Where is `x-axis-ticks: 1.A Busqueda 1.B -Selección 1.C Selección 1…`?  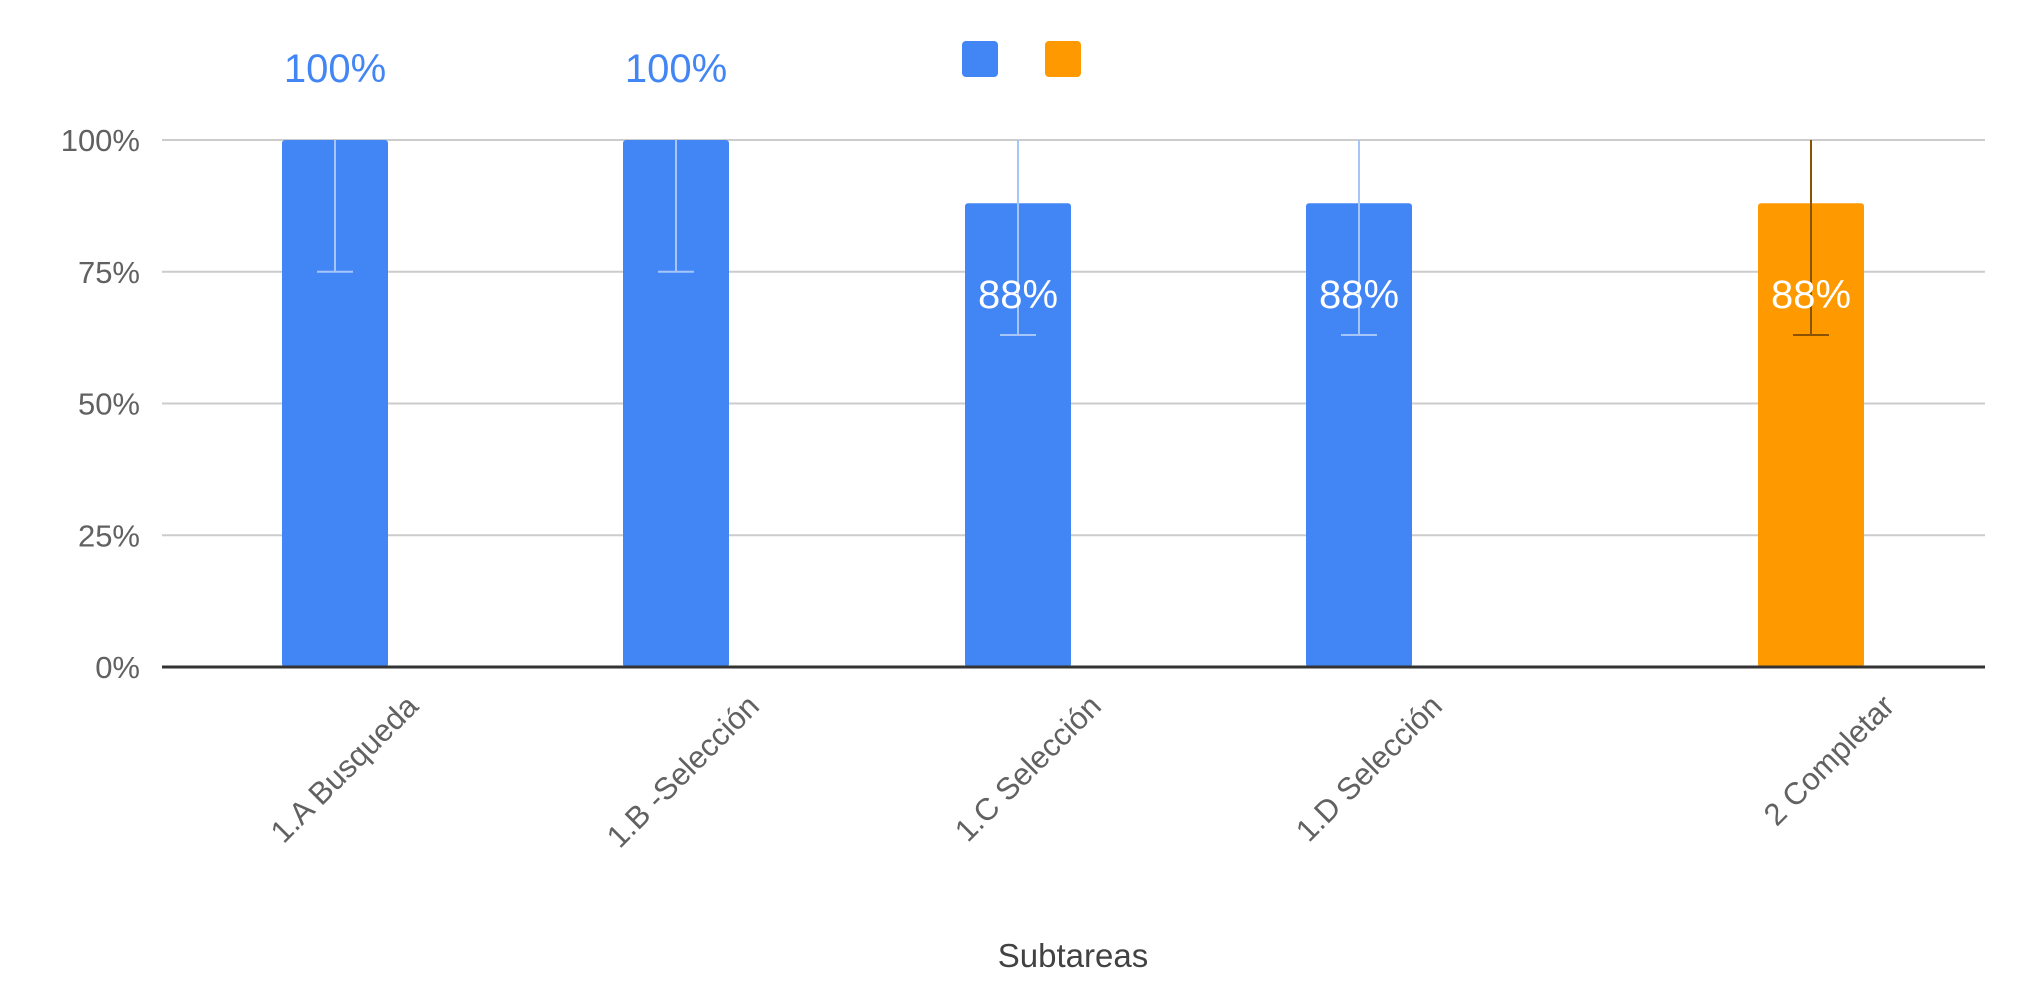 x-axis-ticks: 1.A Busqueda 1.B -Selección 1.C Selección 1… is located at coordinates (1082, 771).